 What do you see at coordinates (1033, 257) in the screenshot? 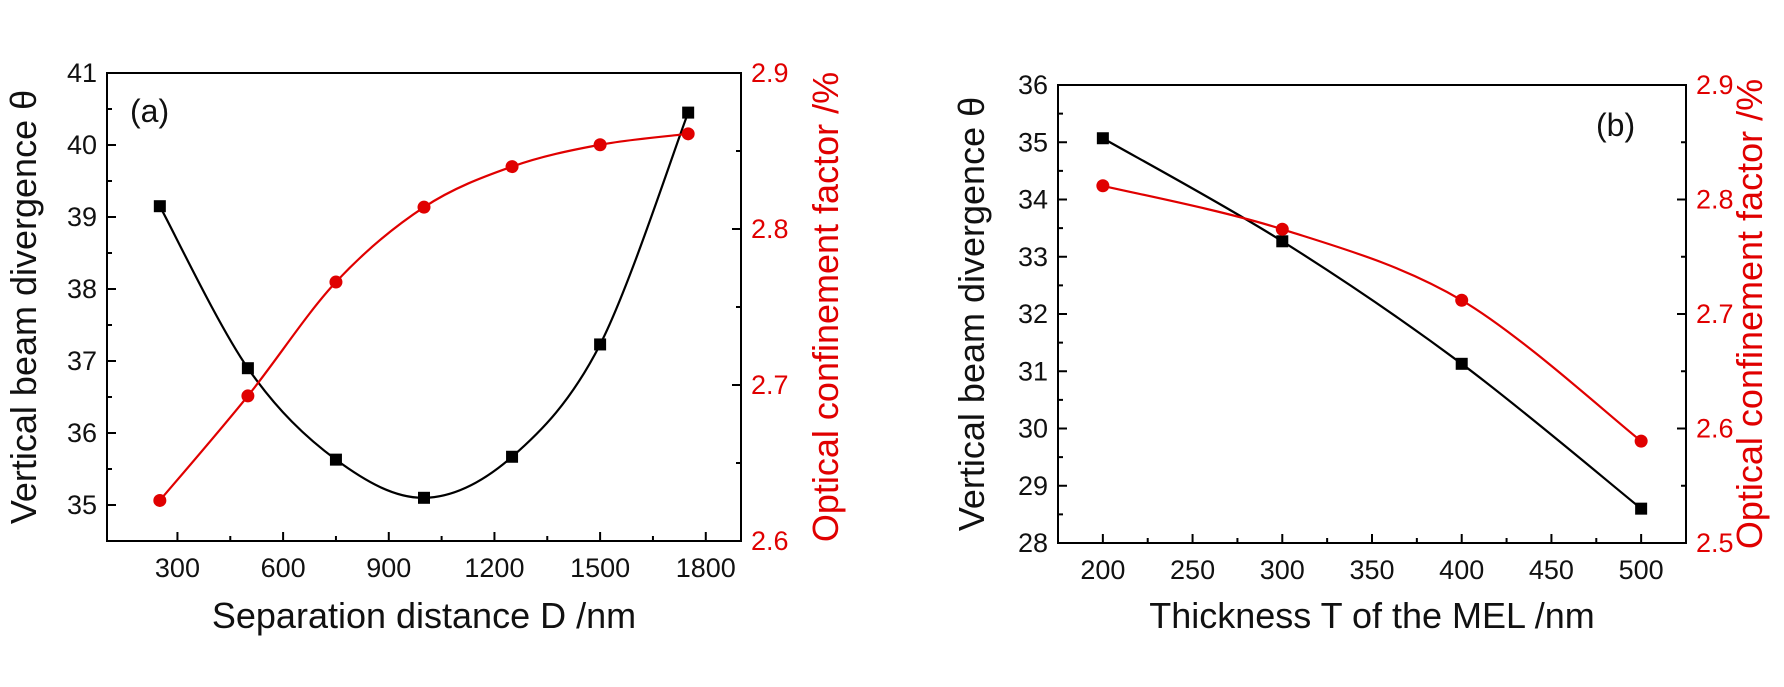
I see `y-tick-label: 33` at bounding box center [1033, 257].